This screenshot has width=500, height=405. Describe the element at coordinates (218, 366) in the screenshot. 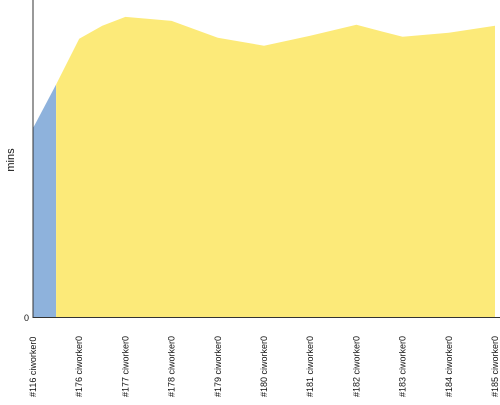

I see `x-tick-label: #179 ciworker0` at that location.